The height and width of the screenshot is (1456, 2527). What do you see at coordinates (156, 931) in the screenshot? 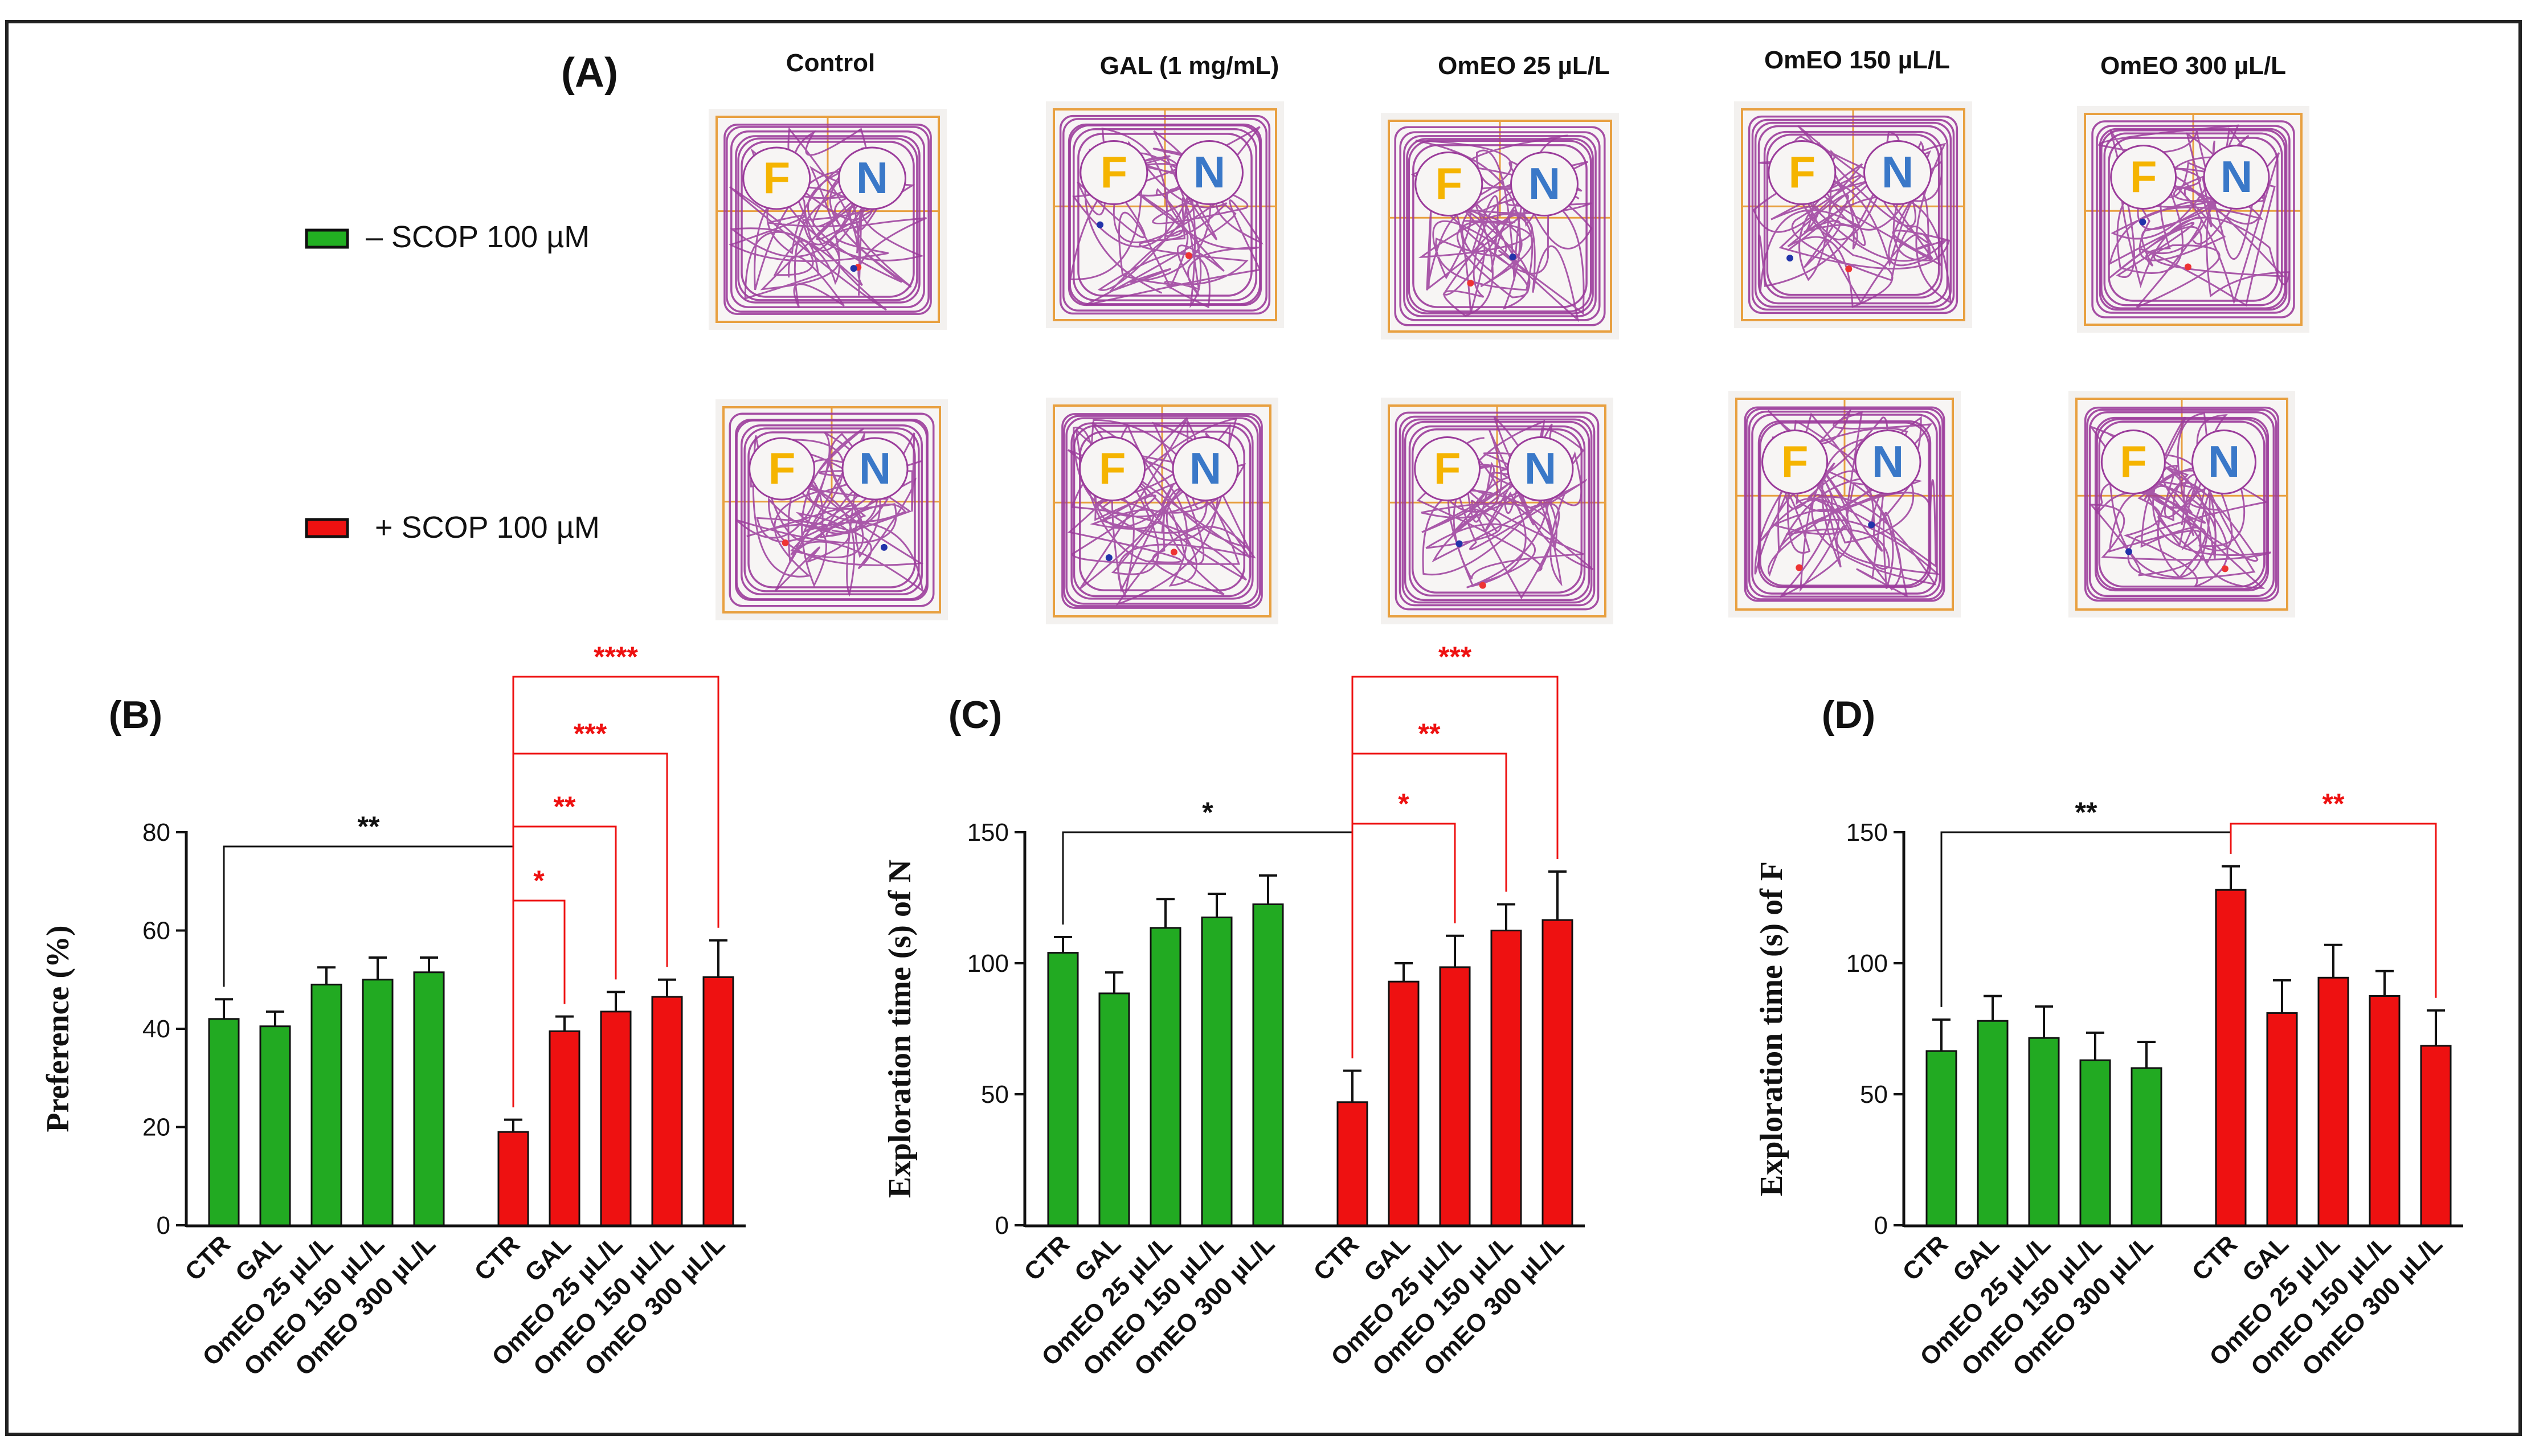
I see `y-tick-label: 60` at bounding box center [156, 931].